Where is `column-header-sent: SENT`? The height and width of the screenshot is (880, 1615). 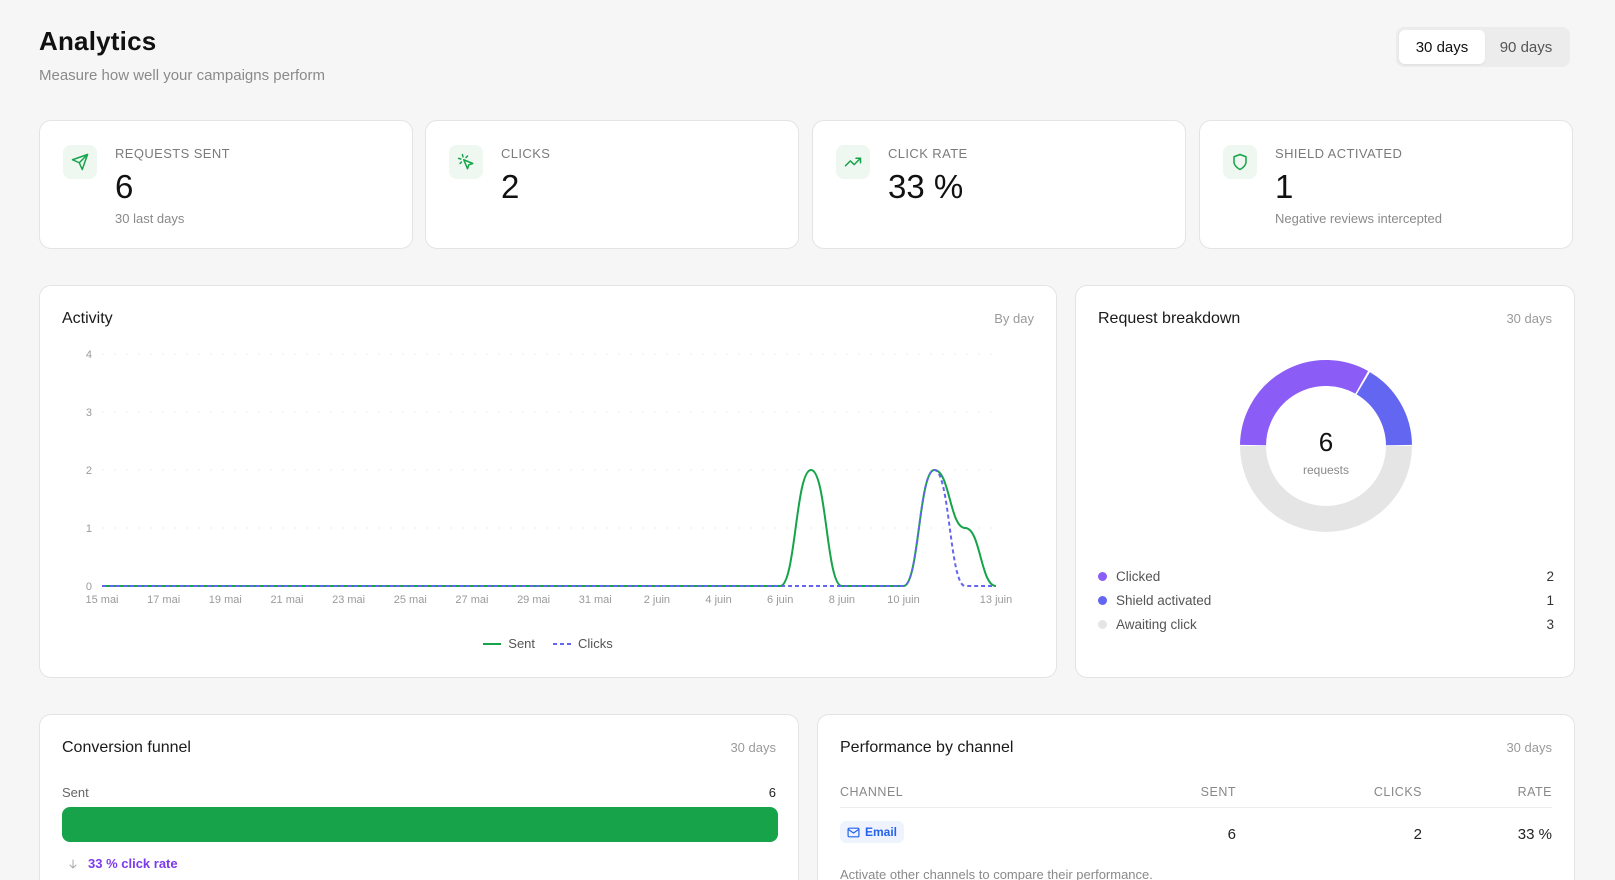 column-header-sent: SENT is located at coordinates (1218, 792).